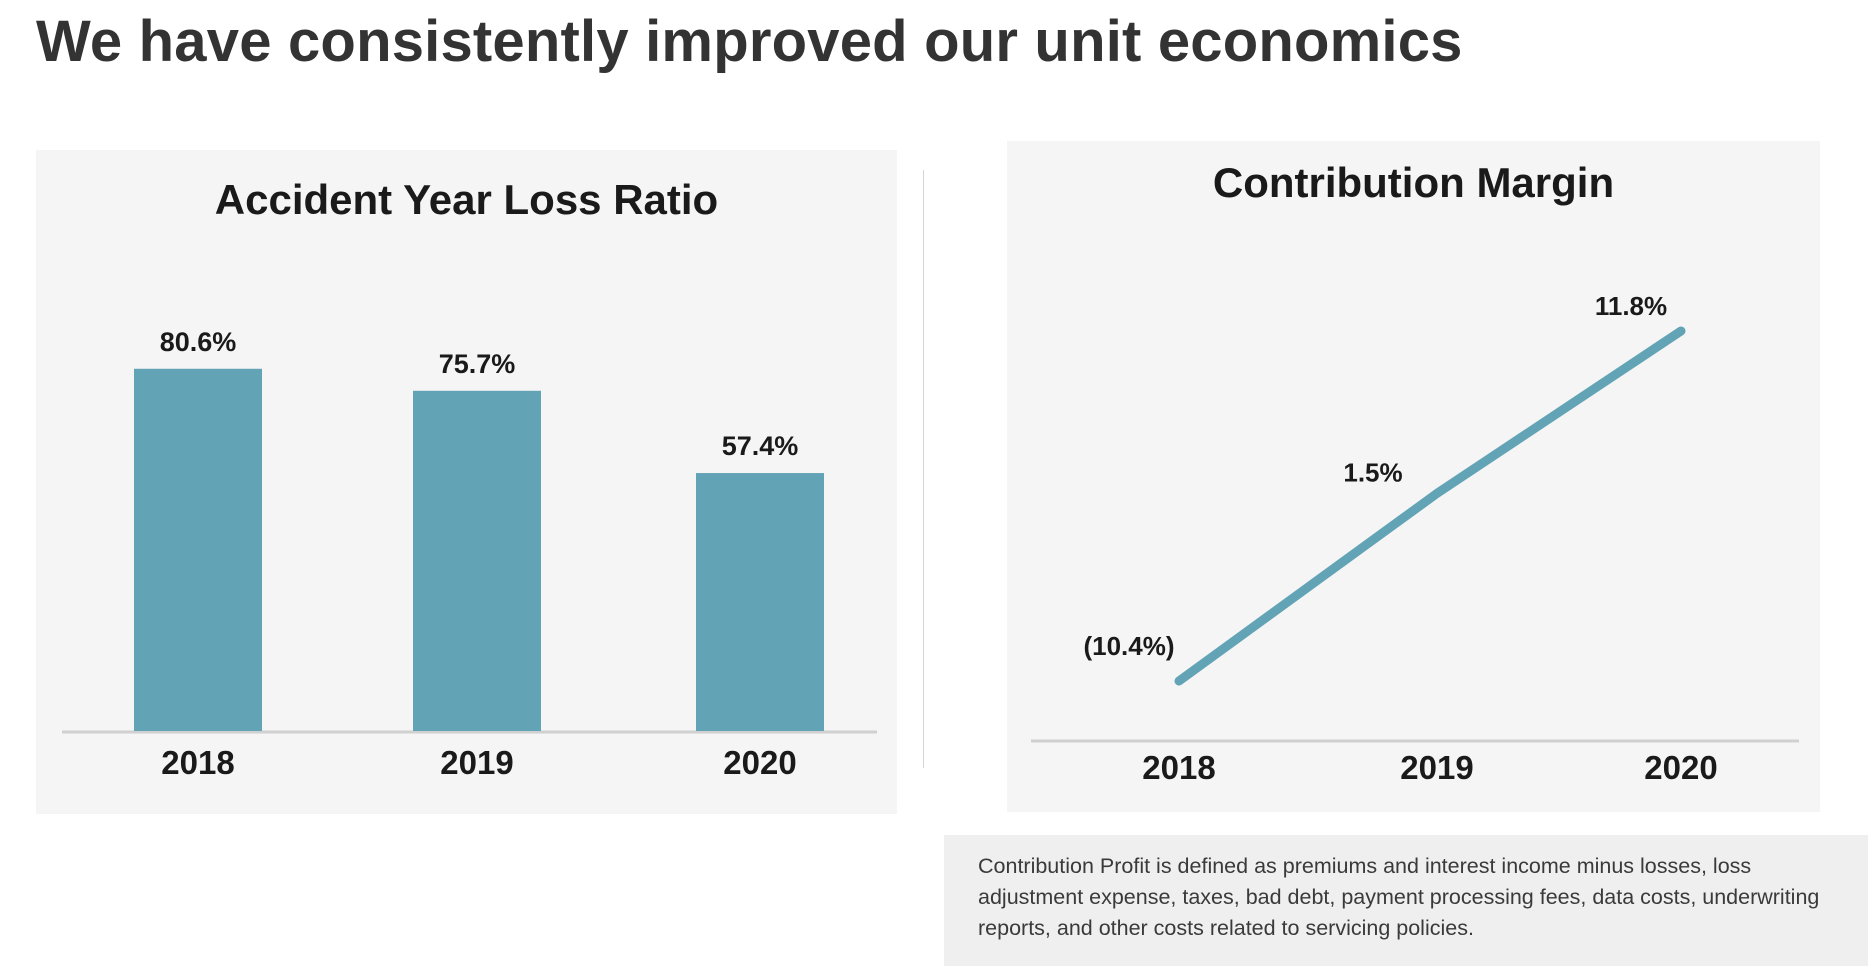 Image resolution: width=1868 pixels, height=966 pixels. What do you see at coordinates (477, 364) in the screenshot?
I see `loss-ratio-data-label: 75.7%` at bounding box center [477, 364].